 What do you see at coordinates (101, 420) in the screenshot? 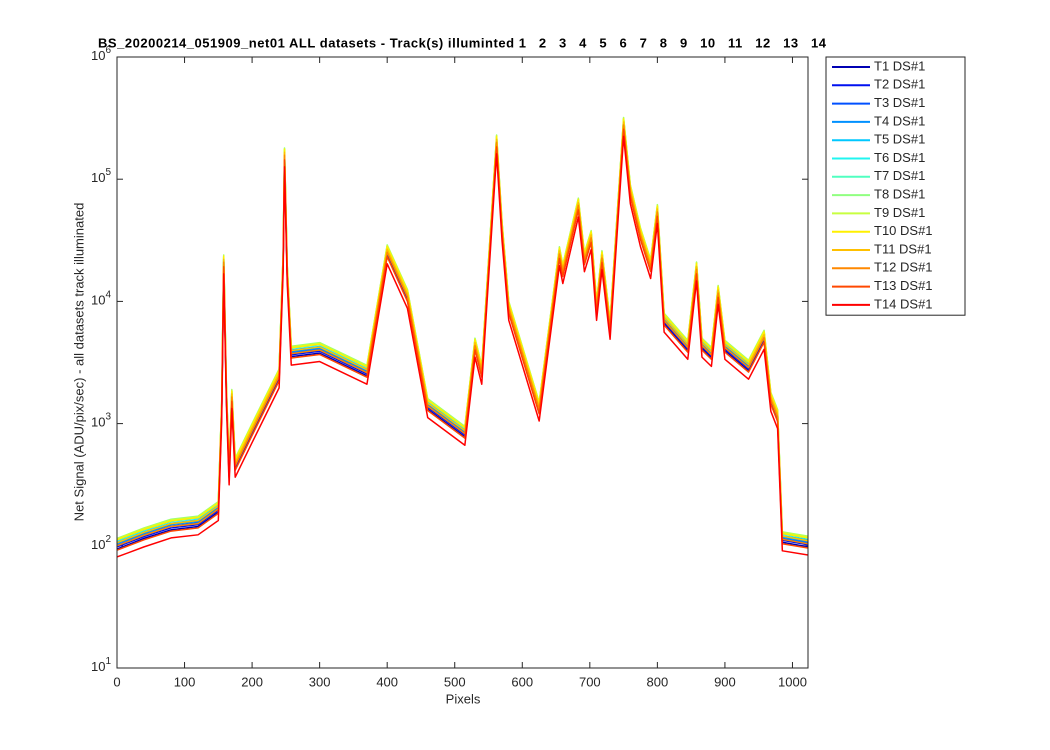
I see `y-tick-label: 10³` at bounding box center [101, 420].